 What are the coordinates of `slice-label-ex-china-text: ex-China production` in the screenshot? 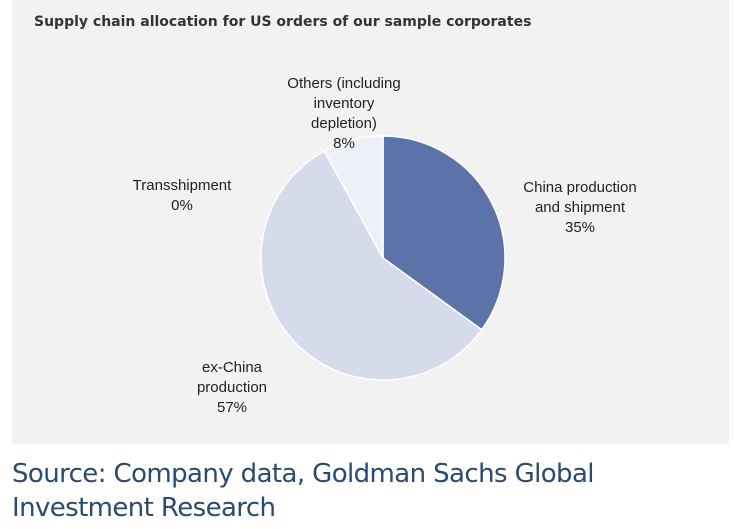 It's located at (232, 377).